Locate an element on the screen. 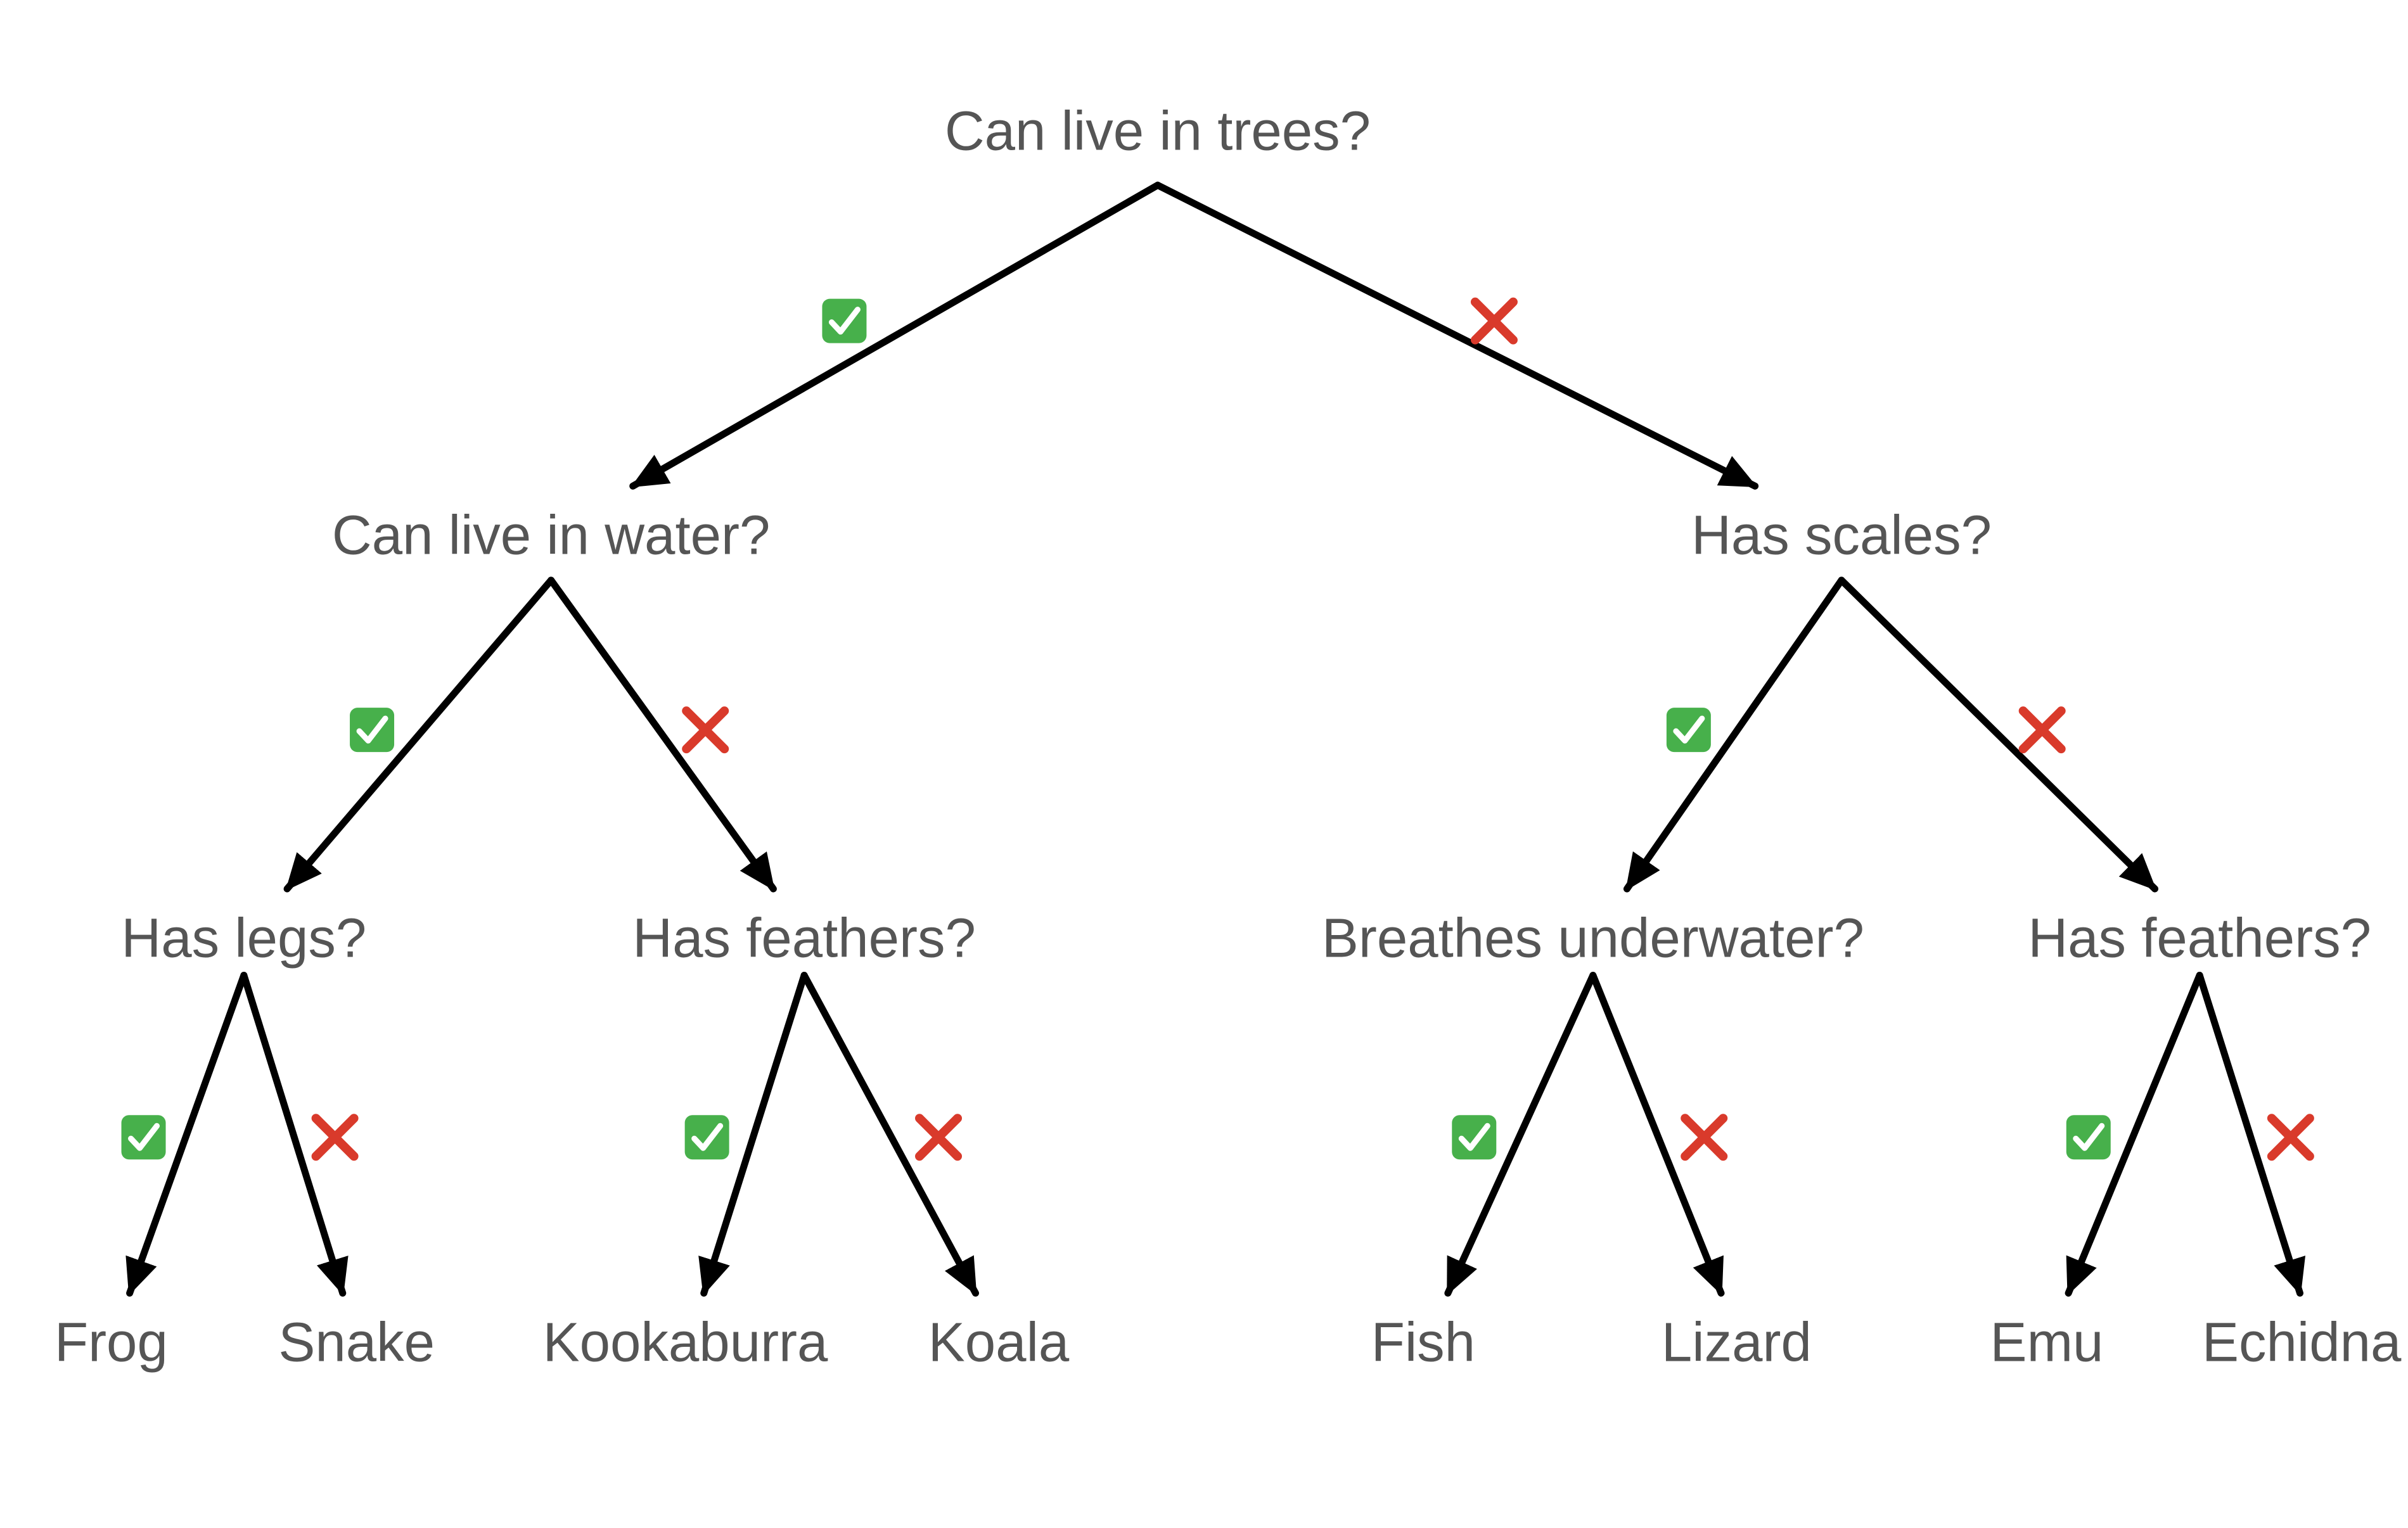  node-scales: Has scales? is located at coordinates (1841, 535).